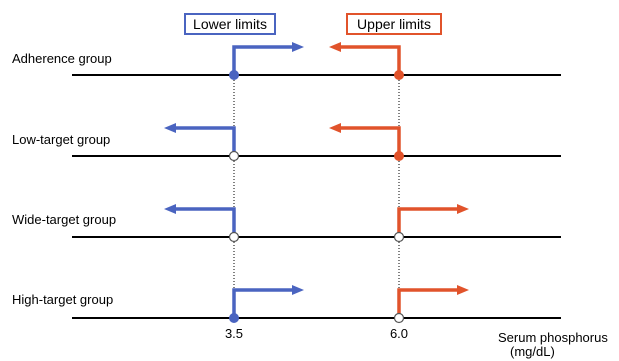 The width and height of the screenshot is (619, 361). I want to click on tick-label-lower: 3.5, so click(234, 333).